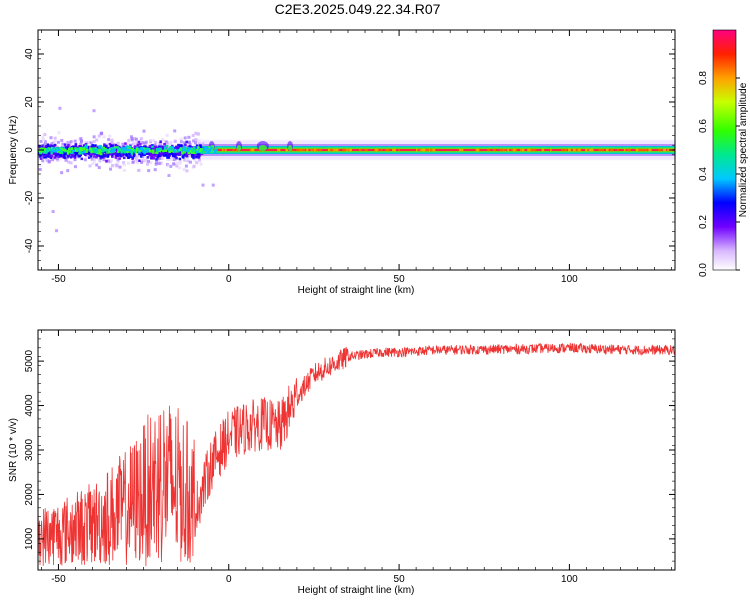  I want to click on spectrogram-xtick-label: 100, so click(569, 279).